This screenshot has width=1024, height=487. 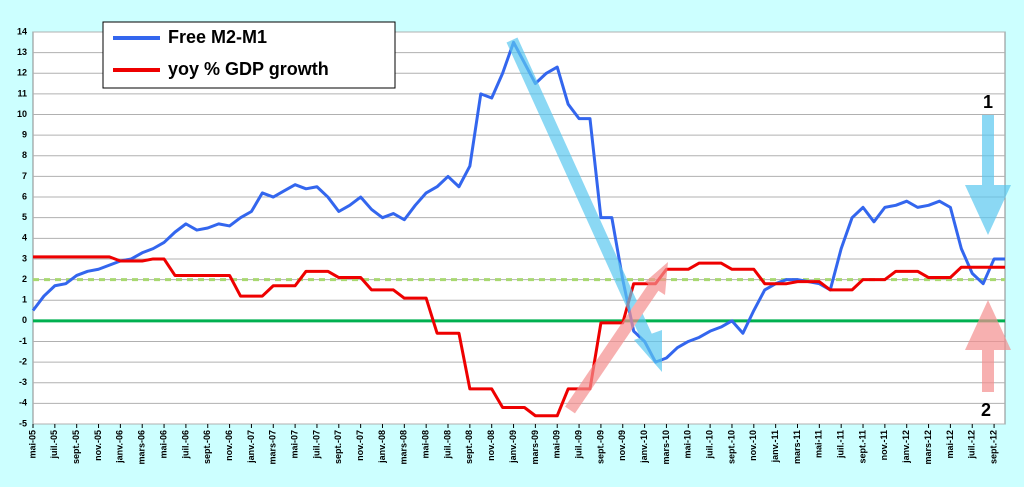 I want to click on x-tick-label: nov.-11, so click(x=884, y=445).